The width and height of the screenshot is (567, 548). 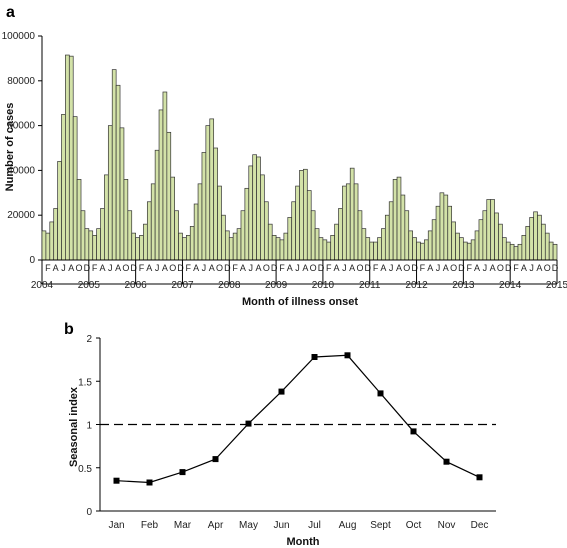 I want to click on panel-a-year-label: 2011, so click(x=370, y=285).